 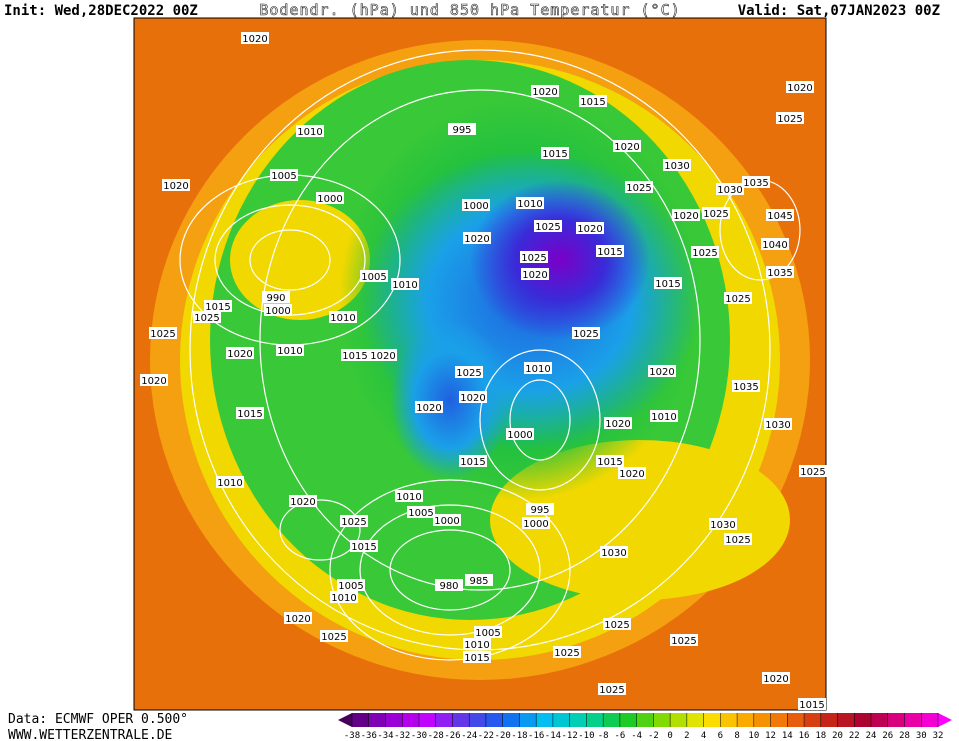 What do you see at coordinates (619, 736) in the screenshot?
I see `colorbar-tick-label: -6` at bounding box center [619, 736].